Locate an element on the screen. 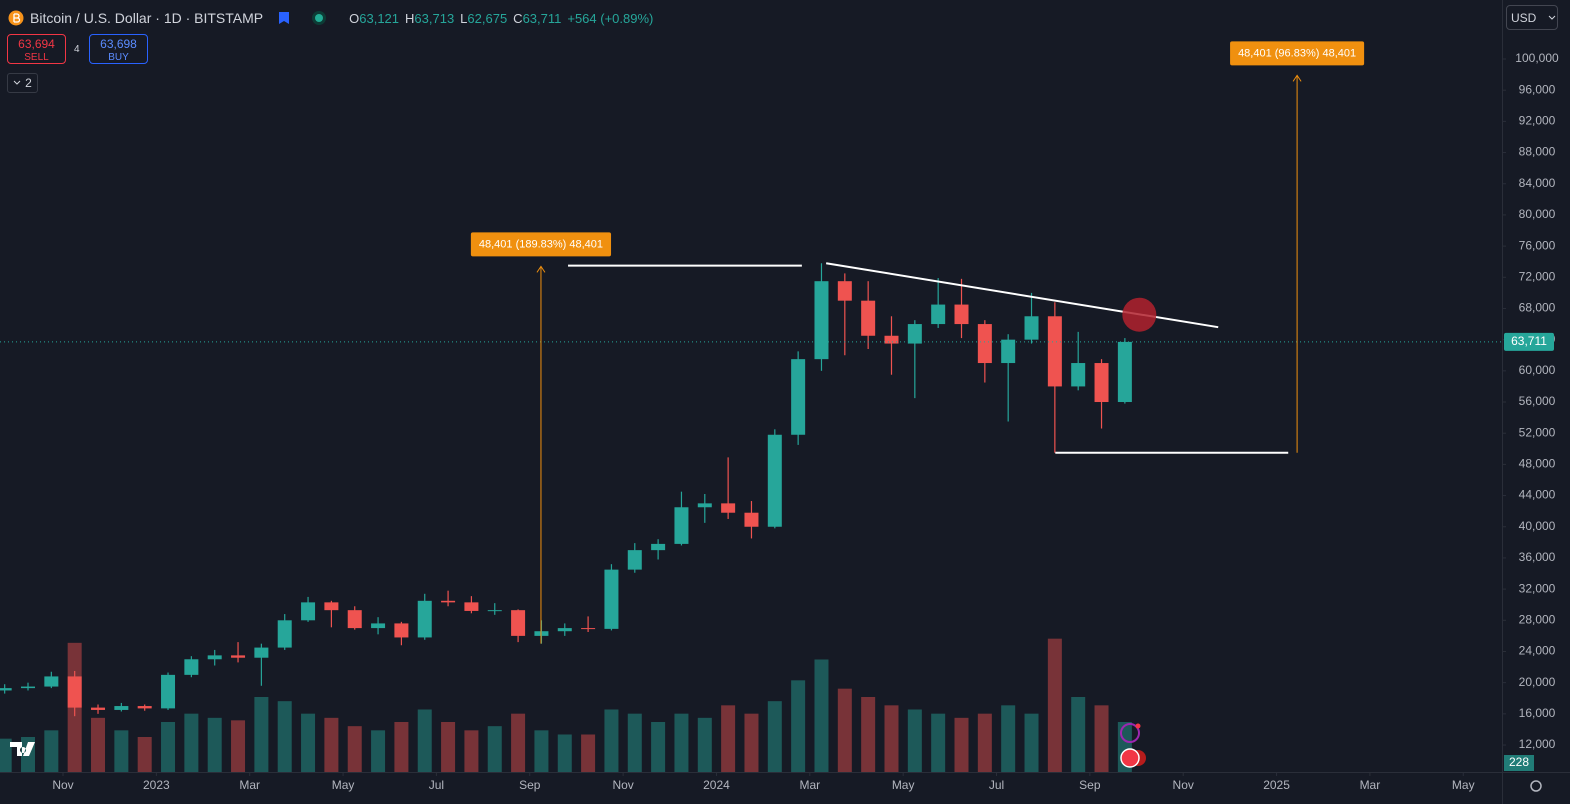 The height and width of the screenshot is (804, 1570). logo-shape is located at coordinates (22, 749).